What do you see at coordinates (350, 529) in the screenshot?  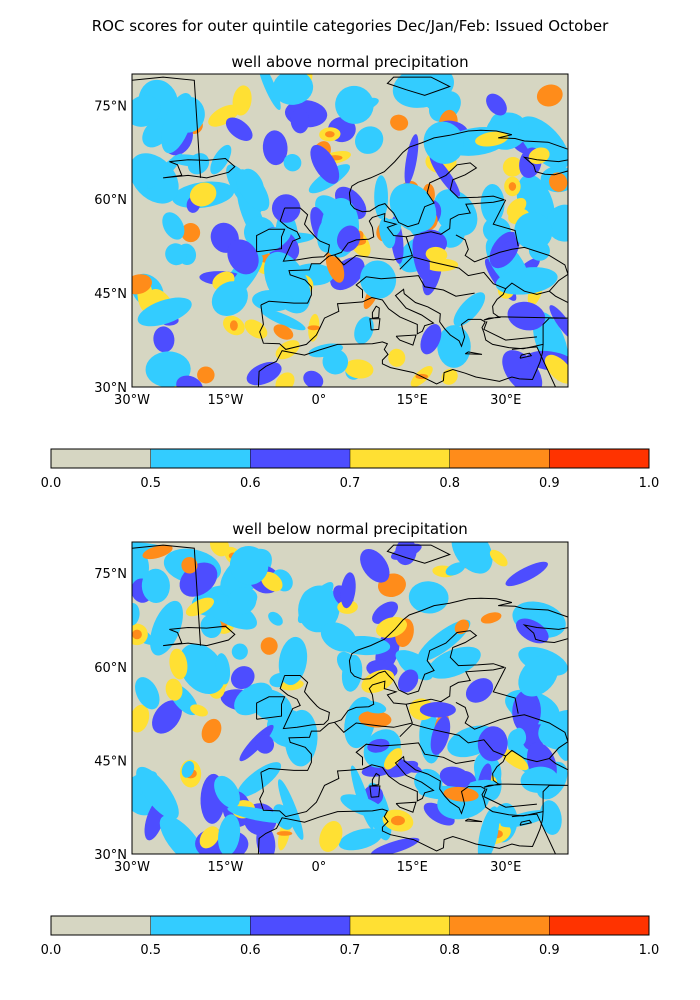 I see `map-title-below: well below normal precipitation` at bounding box center [350, 529].